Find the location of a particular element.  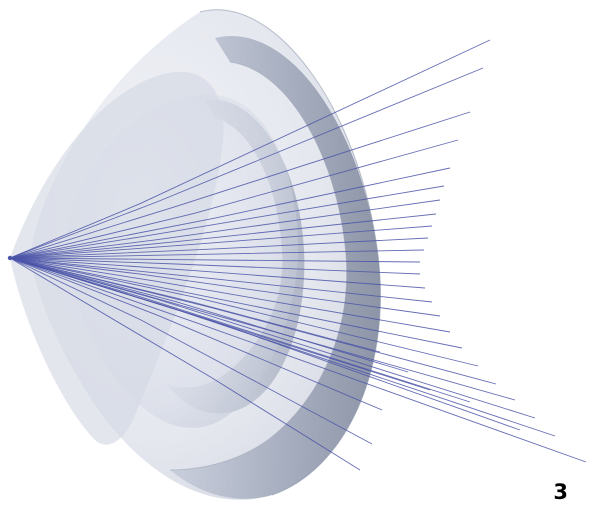

figure-number-label: 3 is located at coordinates (560, 492).